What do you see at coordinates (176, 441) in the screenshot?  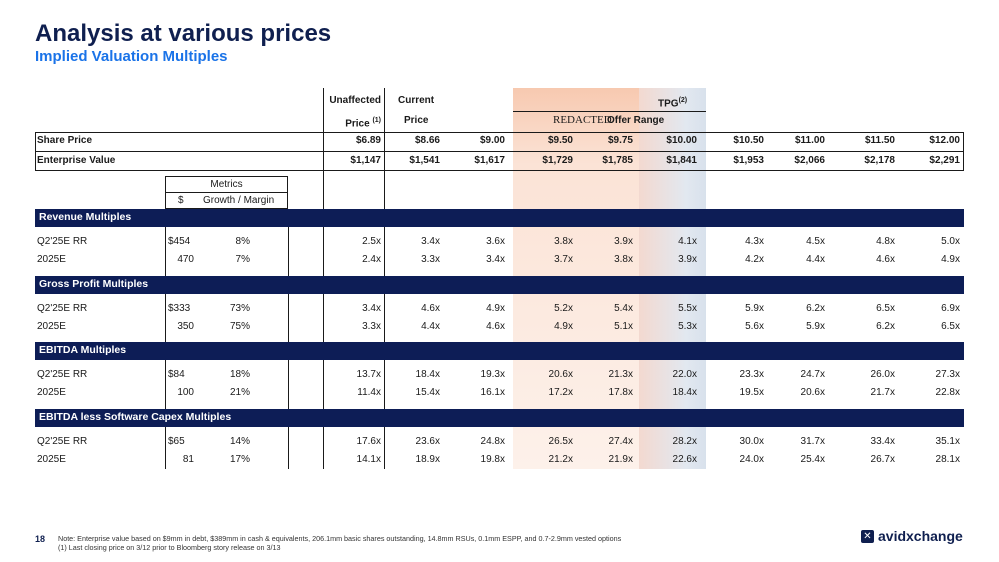 I see `row-metric: $65` at bounding box center [176, 441].